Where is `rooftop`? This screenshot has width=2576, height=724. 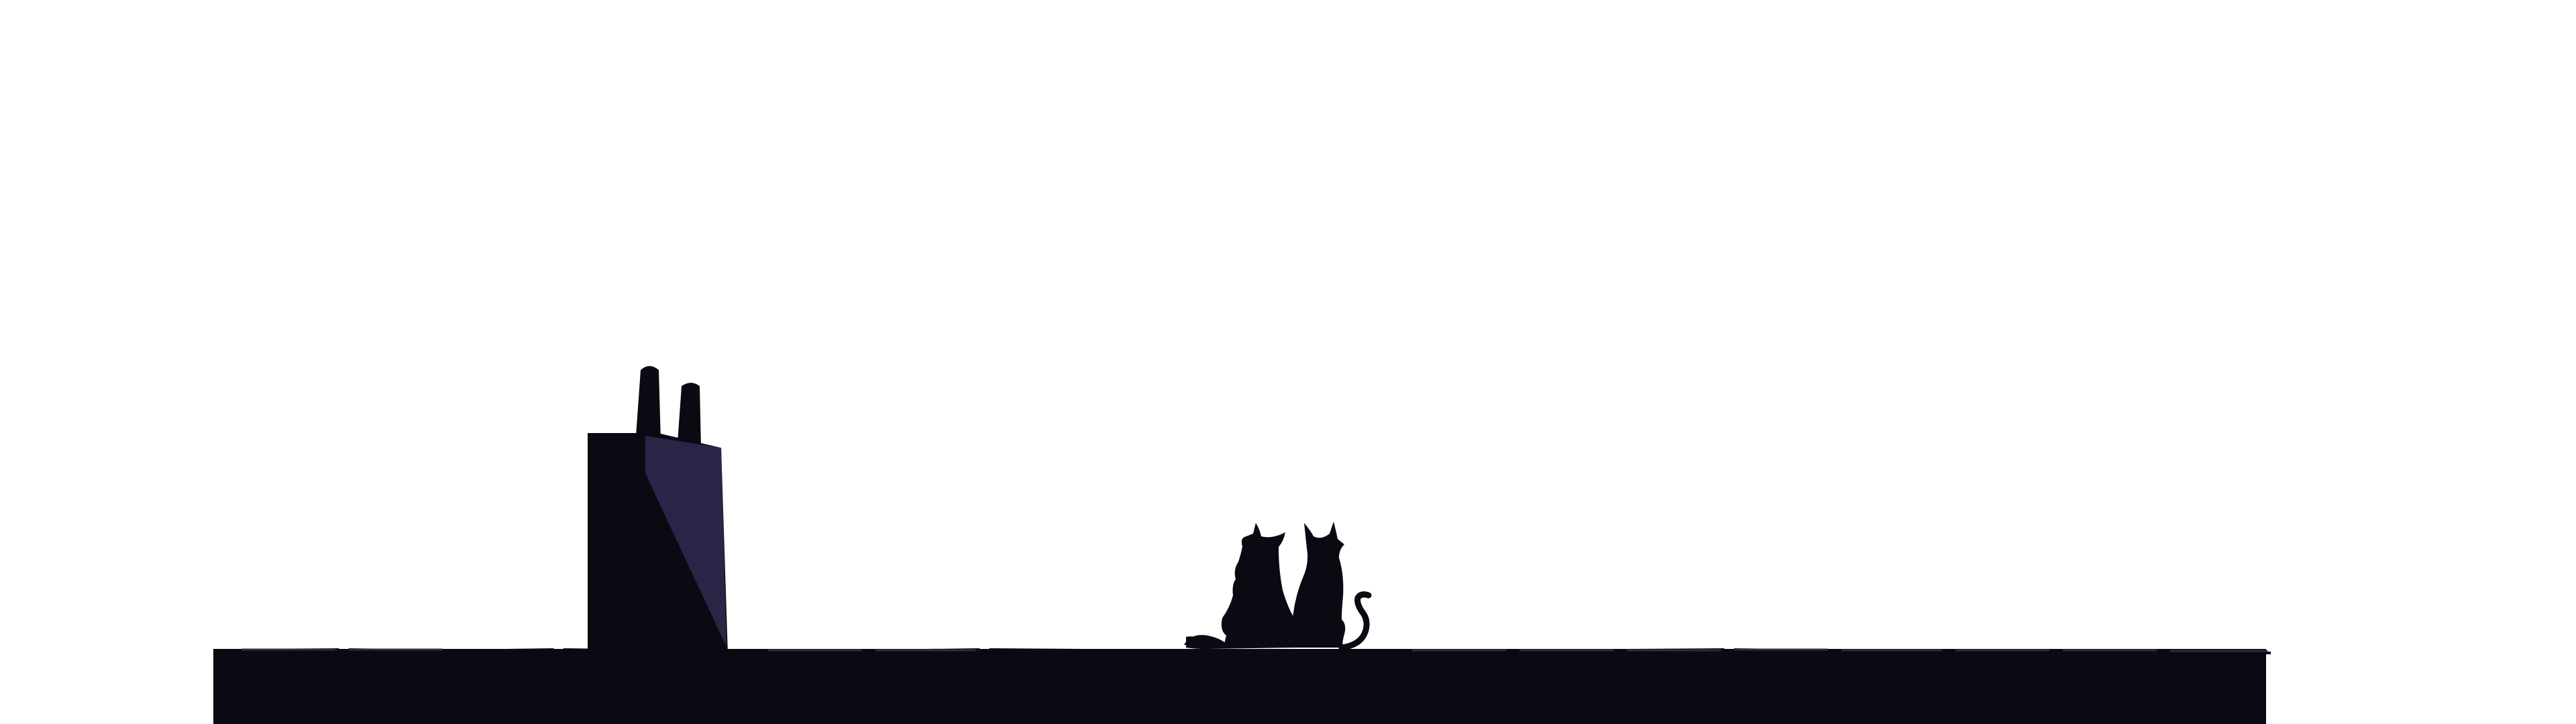 rooftop is located at coordinates (1242, 686).